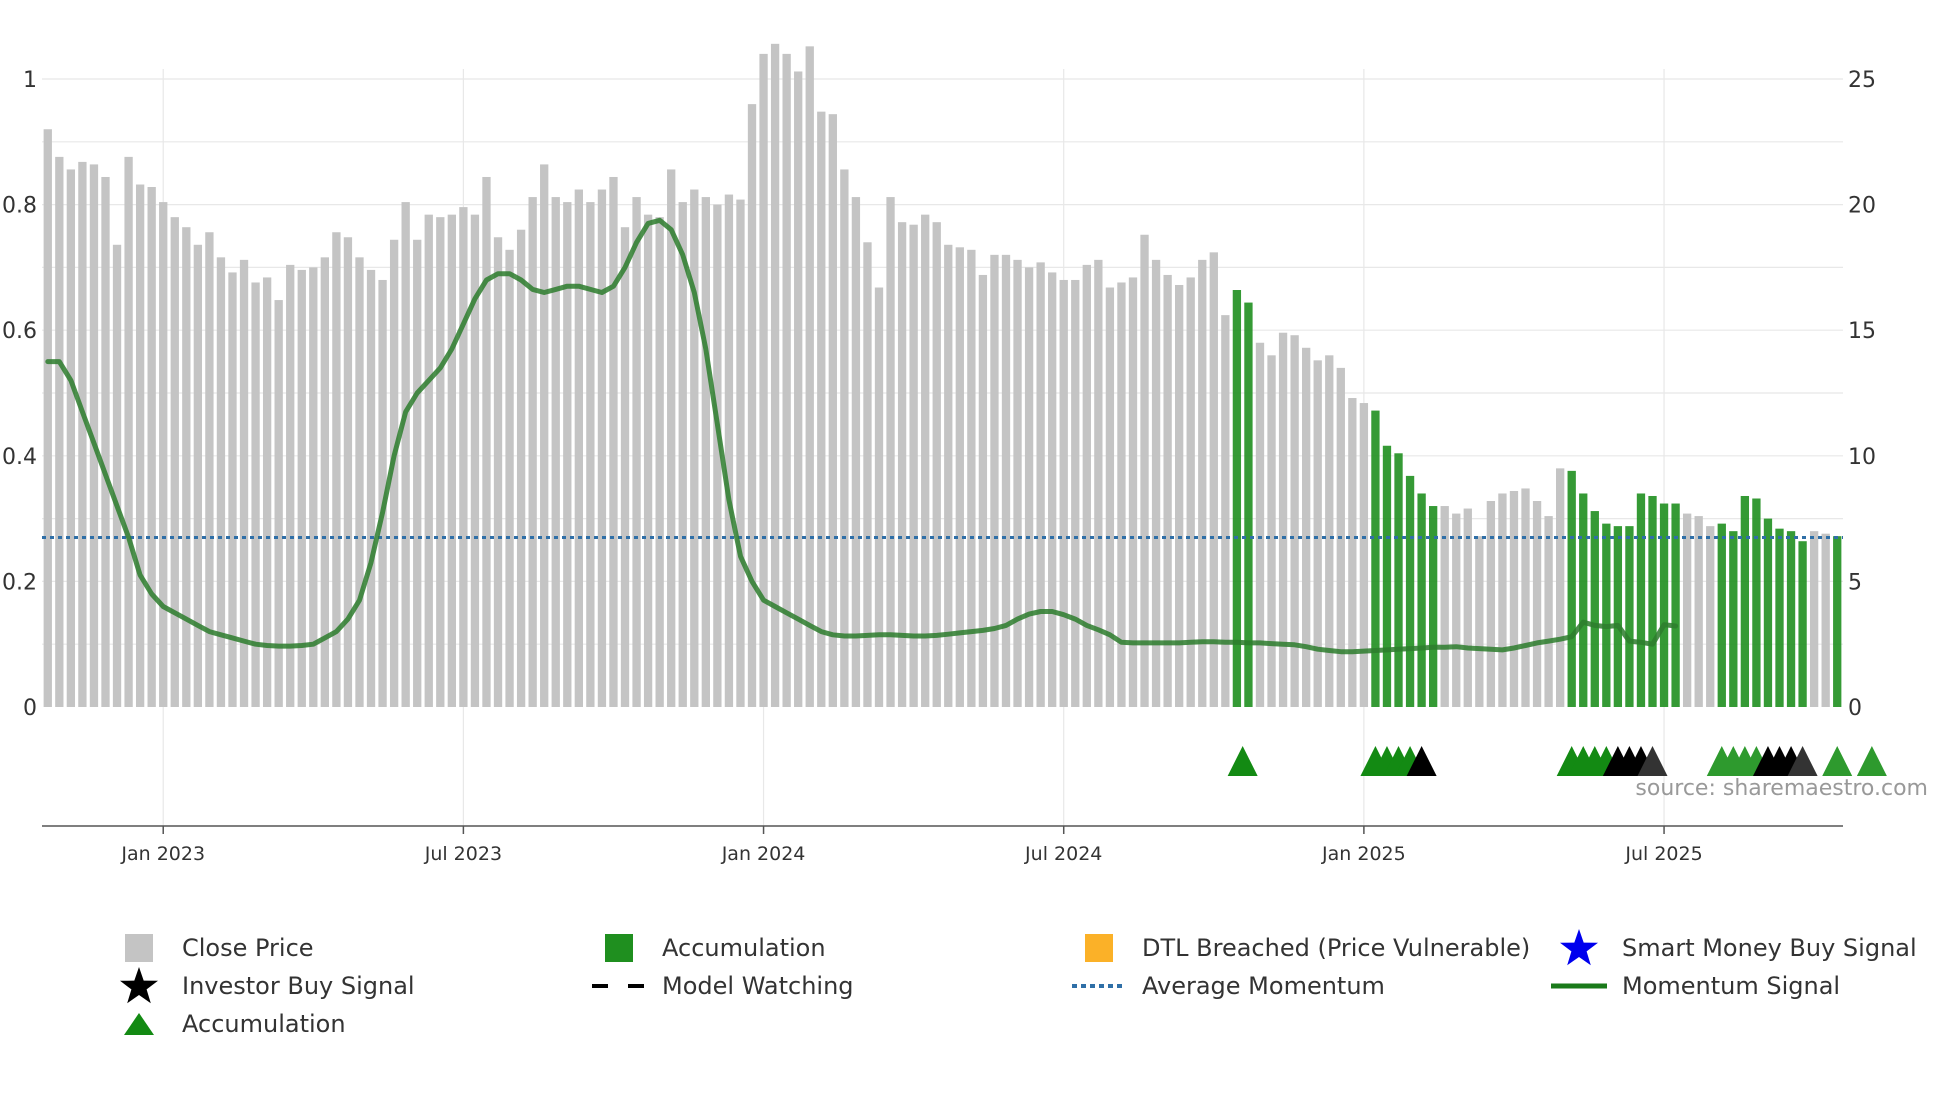 The width and height of the screenshot is (1960, 1102). Describe the element at coordinates (139, 948) in the screenshot. I see `legend-square-icon` at that location.